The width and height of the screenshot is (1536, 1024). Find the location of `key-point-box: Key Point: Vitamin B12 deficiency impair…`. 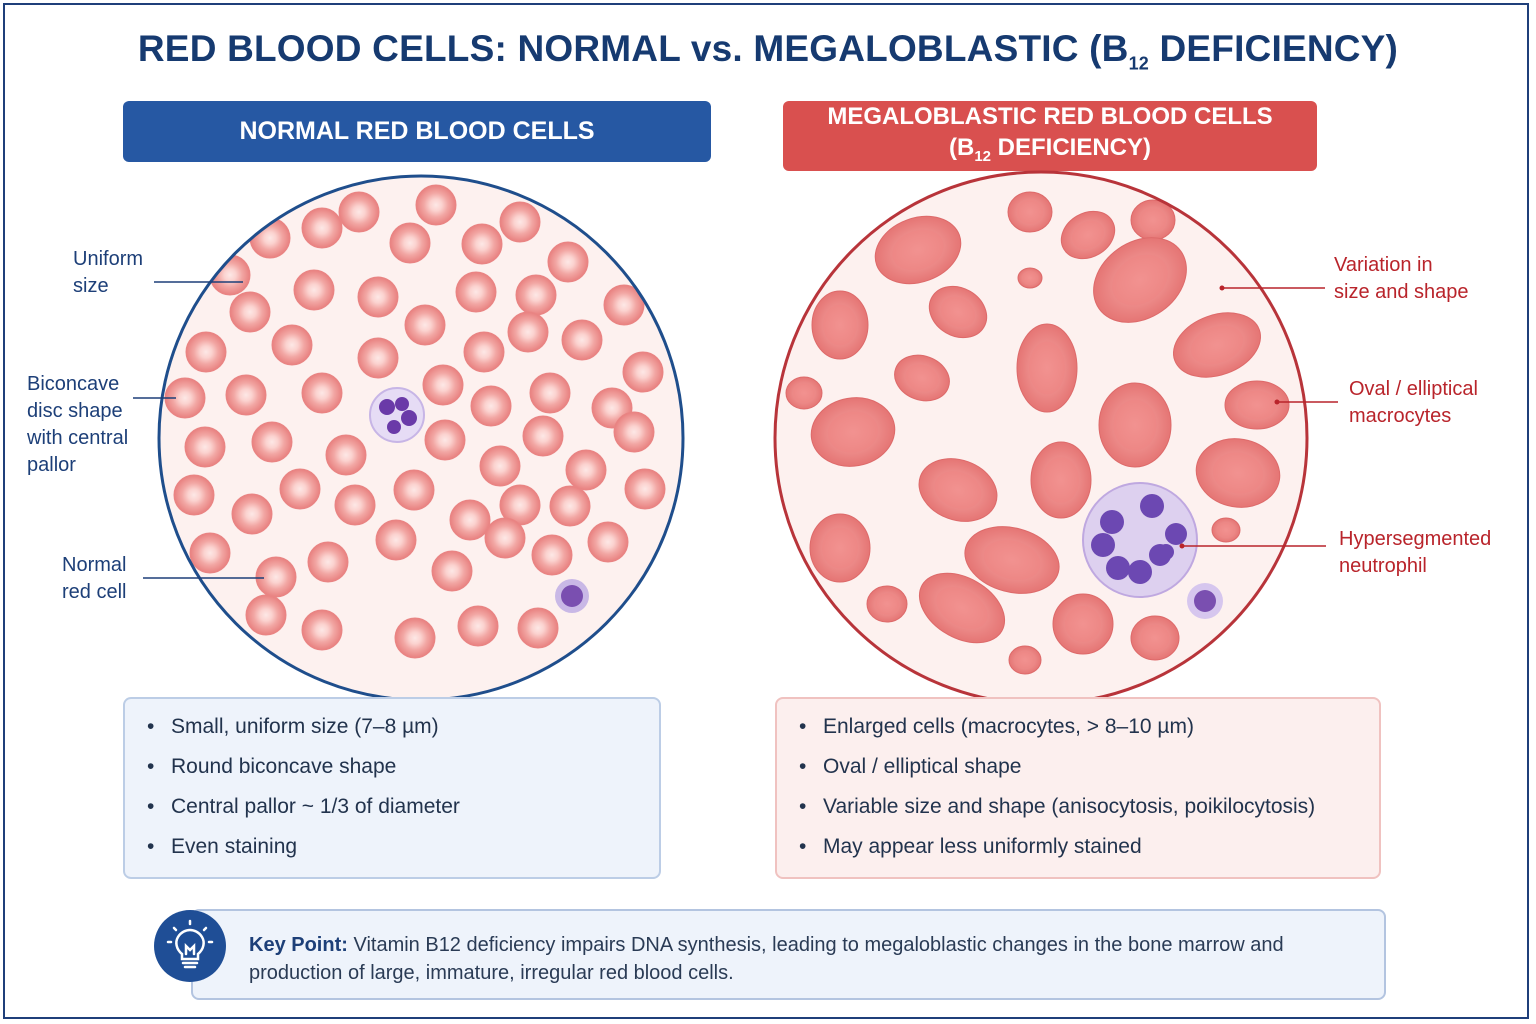

key-point-box: Key Point: Vitamin B12 deficiency impair… is located at coordinates (788, 954).